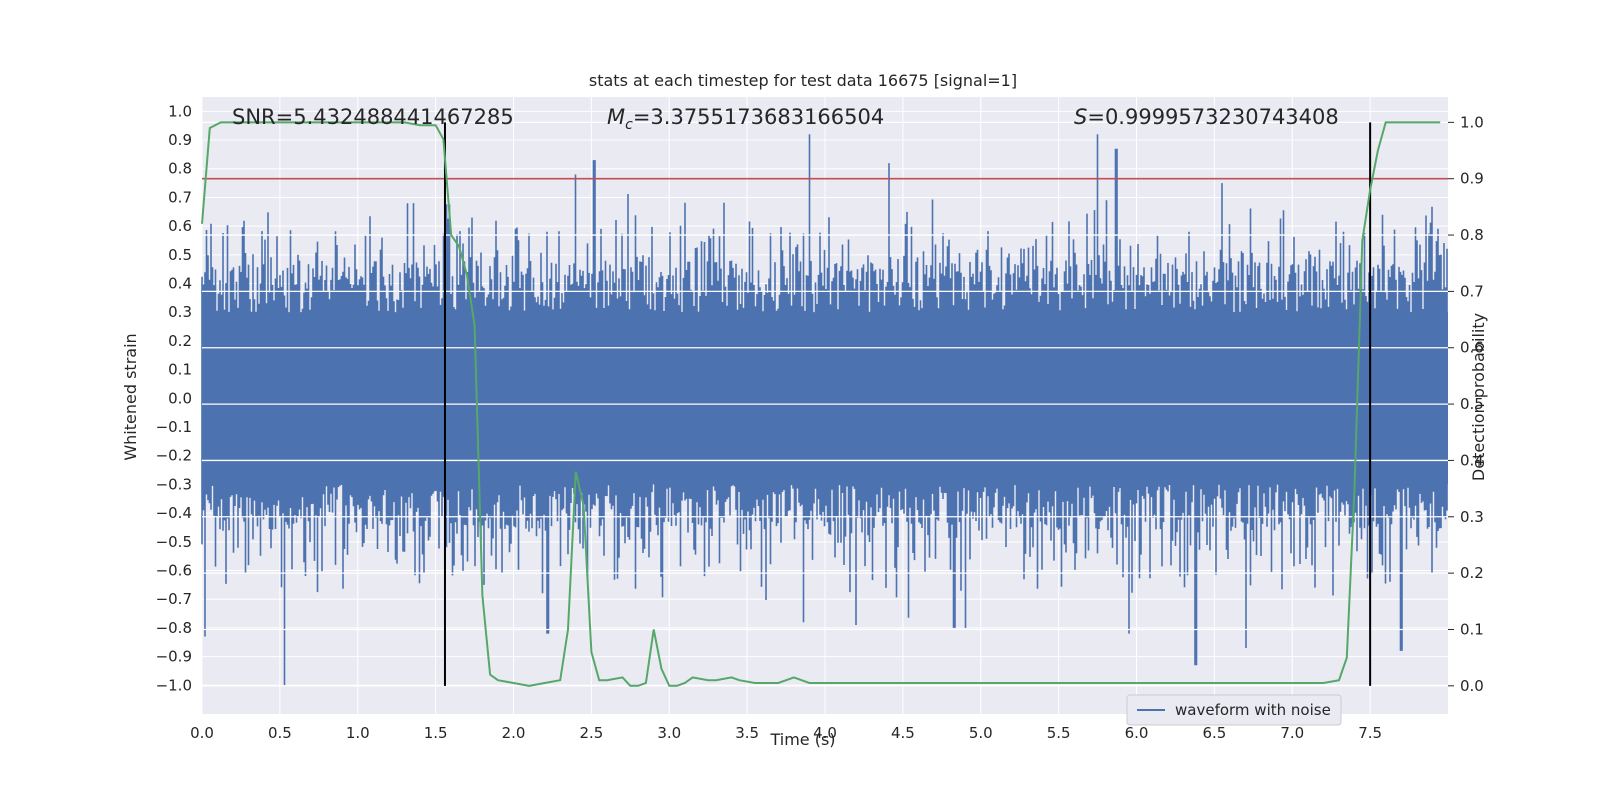 The width and height of the screenshot is (1600, 800). What do you see at coordinates (1253, 710) in the screenshot?
I see `legend-label: waveform with noise` at bounding box center [1253, 710].